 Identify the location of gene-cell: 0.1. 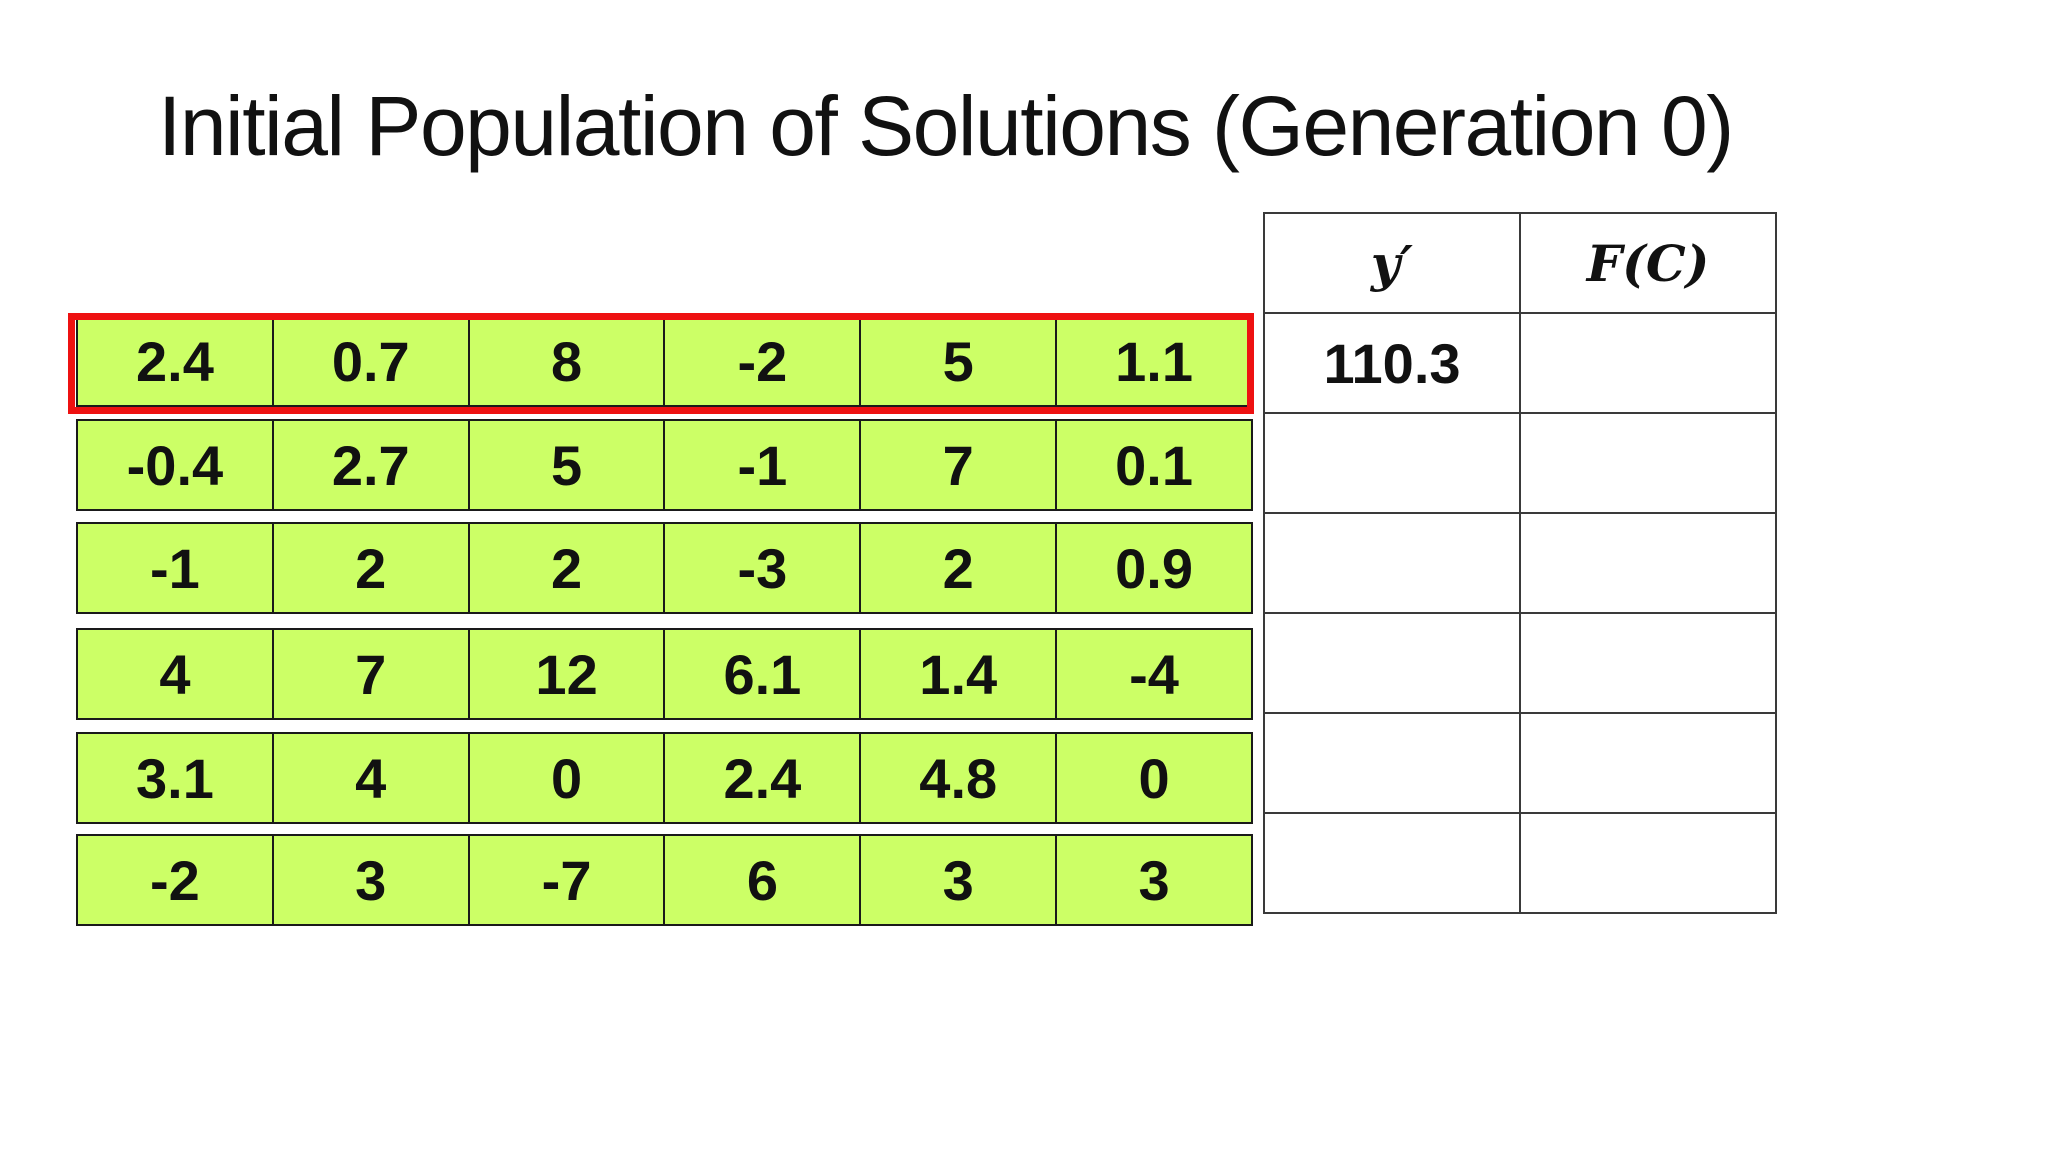
(1154, 465).